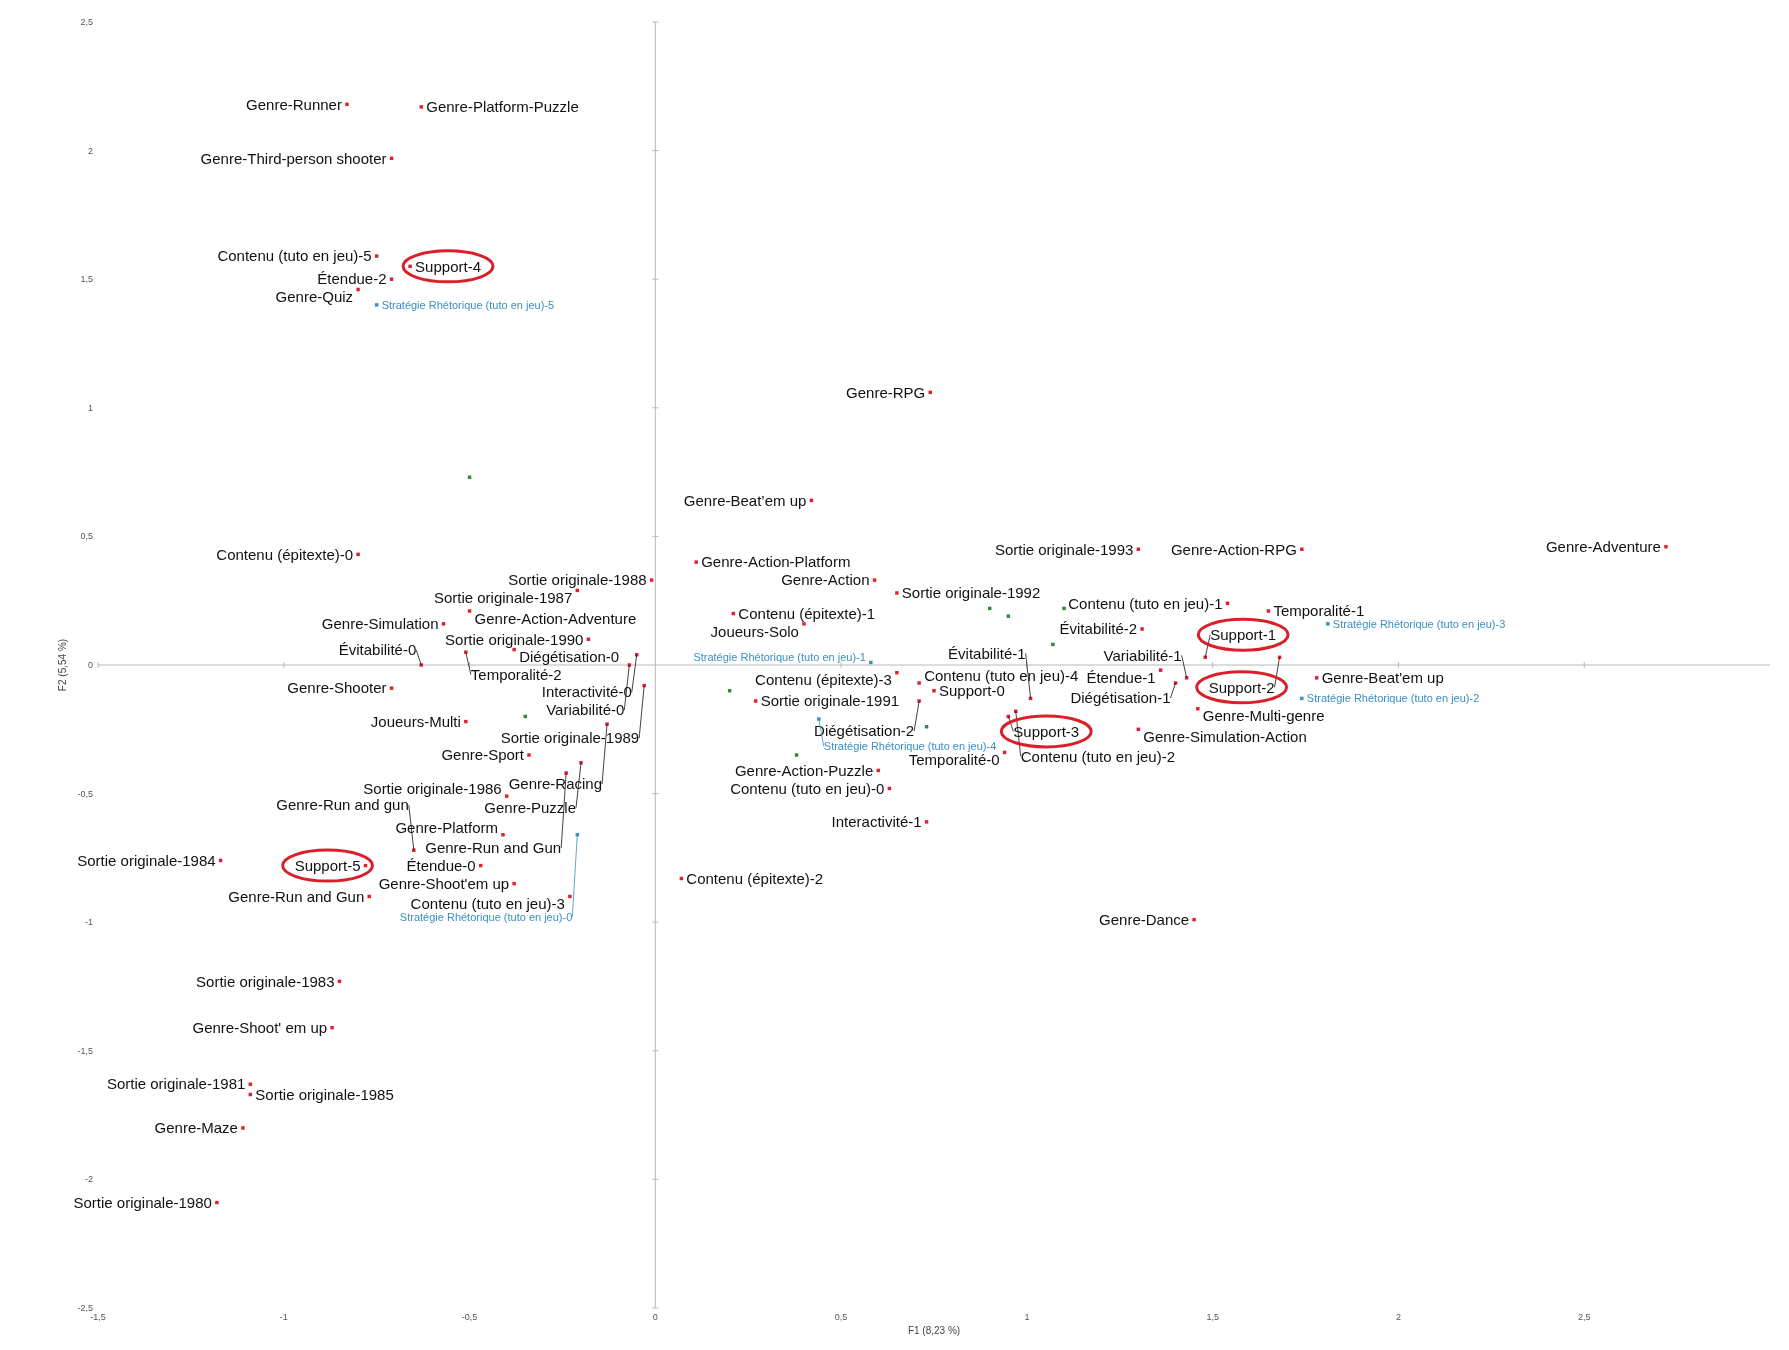 This screenshot has height=1350, width=1789. Describe the element at coordinates (1121, 677) in the screenshot. I see `annotation: Étendue-1` at that location.